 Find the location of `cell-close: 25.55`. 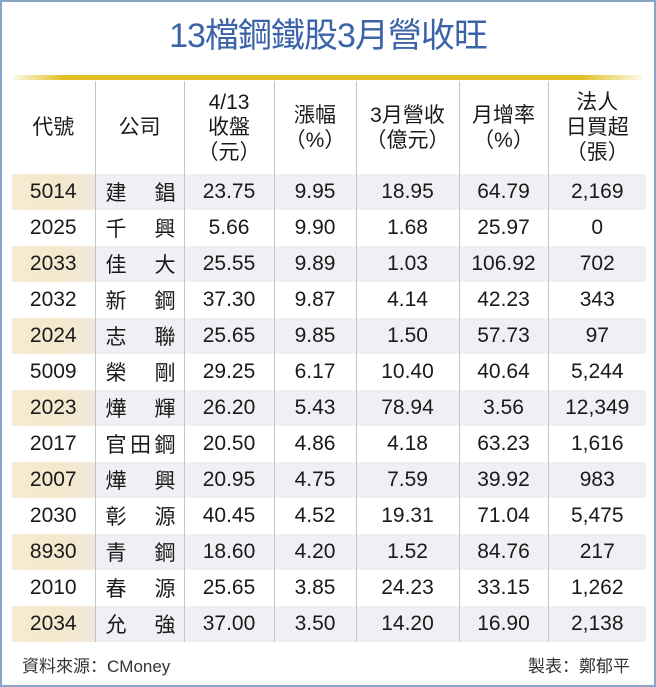

cell-close: 25.55 is located at coordinates (228, 264).